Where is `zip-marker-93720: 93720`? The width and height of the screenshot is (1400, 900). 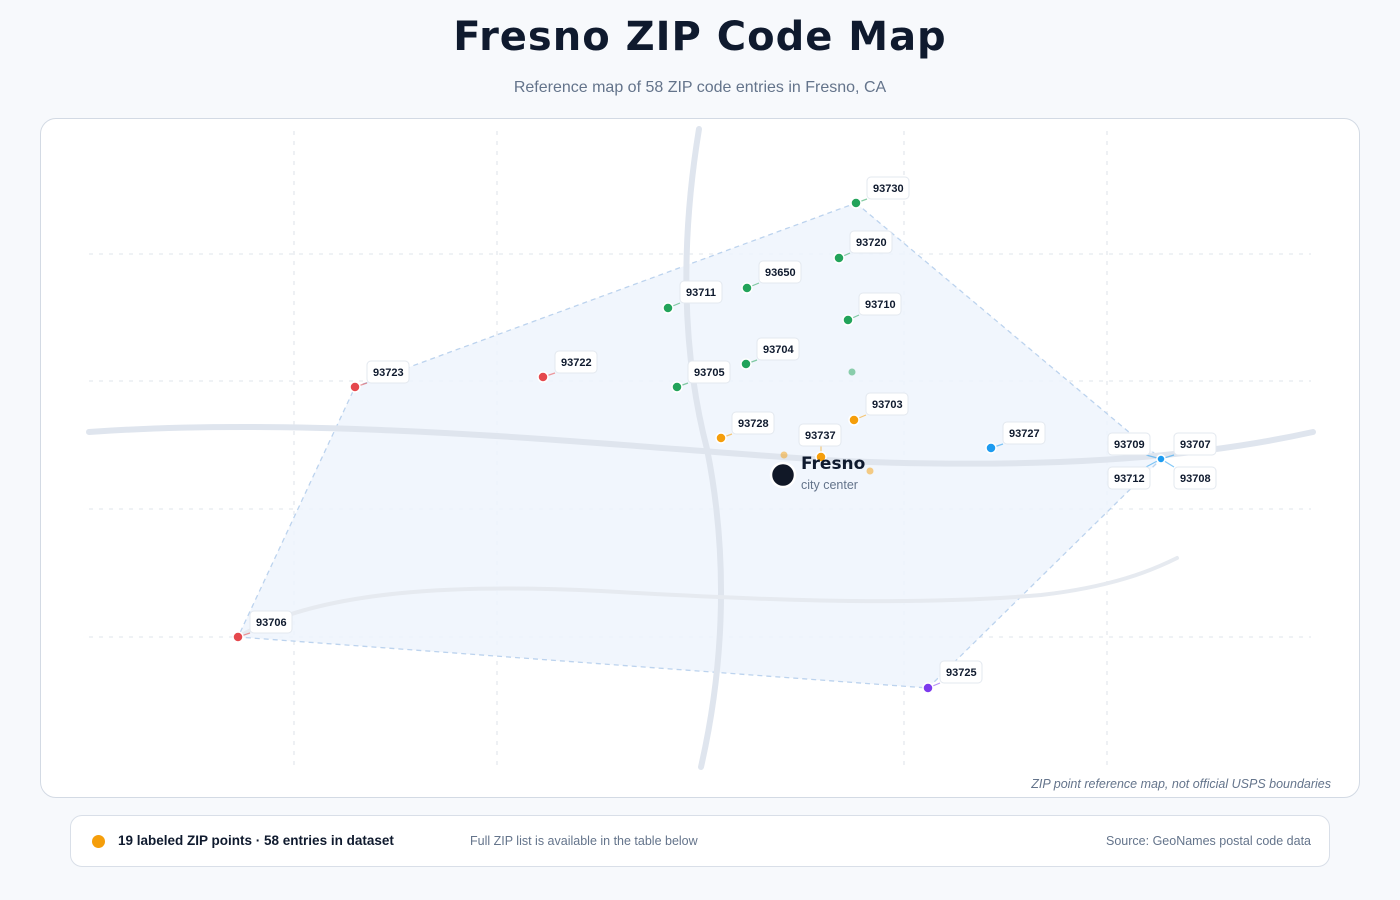 zip-marker-93720: 93720 is located at coordinates (863, 247).